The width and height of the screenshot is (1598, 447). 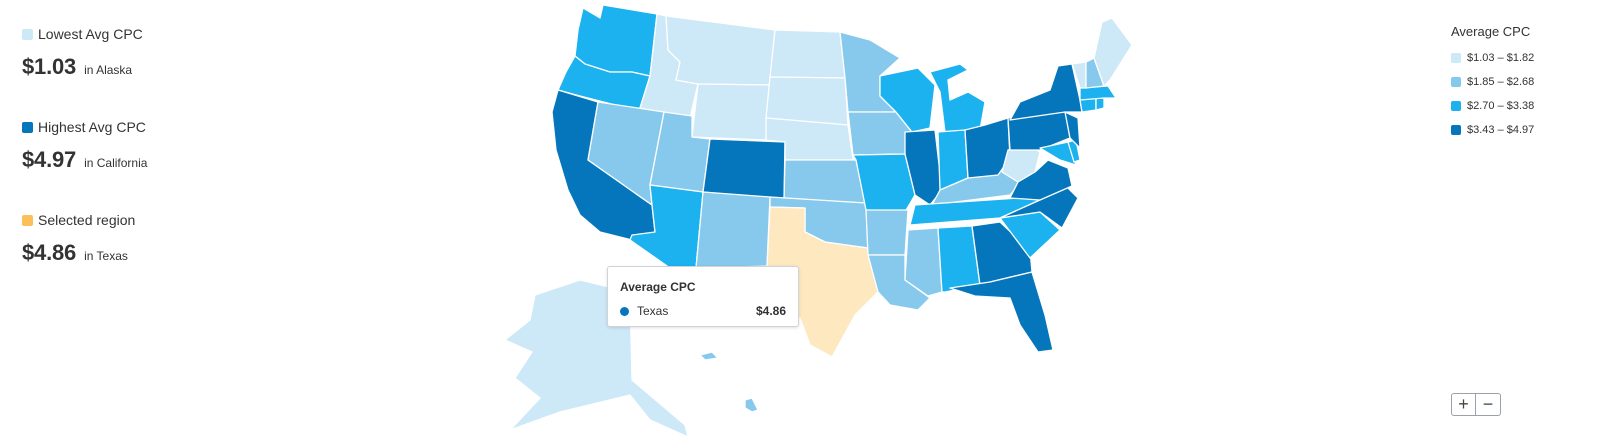 I want to click on state-new-york, so click(x=1046, y=92).